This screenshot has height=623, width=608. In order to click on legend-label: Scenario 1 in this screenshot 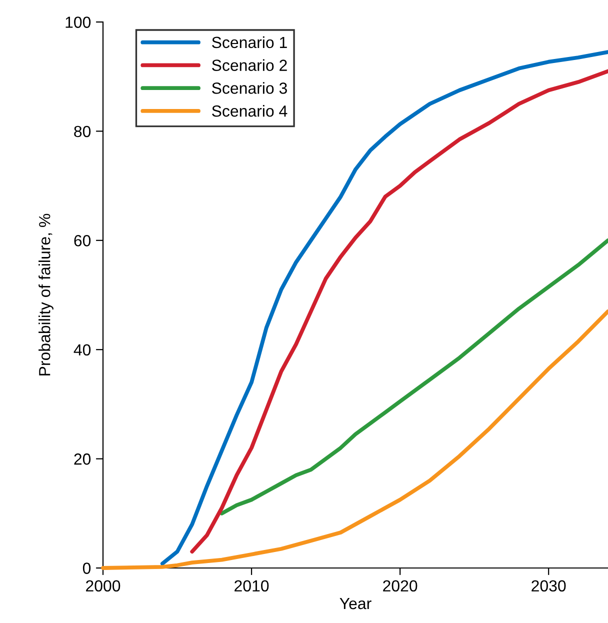, I will do `click(249, 42)`.